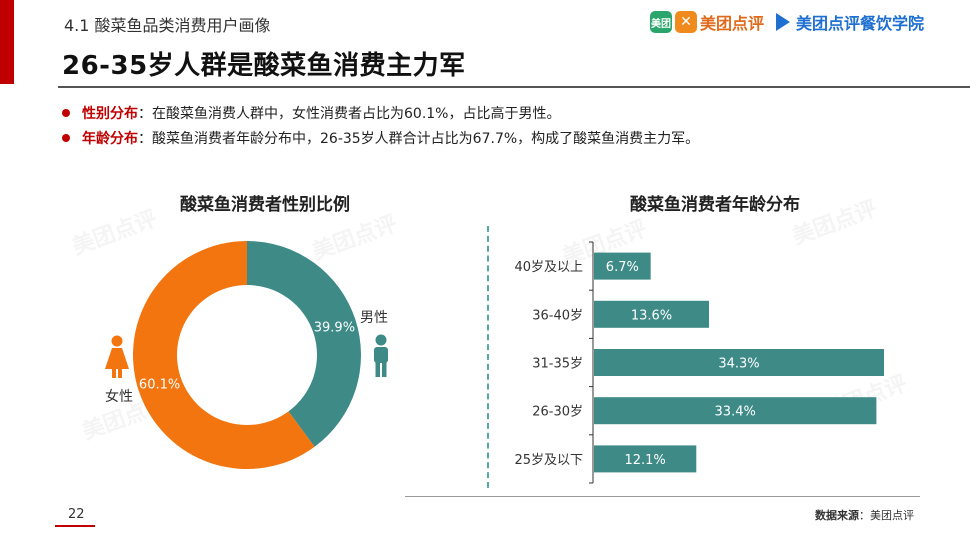 Image resolution: width=972 pixels, height=543 pixels. What do you see at coordinates (374, 318) in the screenshot?
I see `legend-label-male: 男性` at bounding box center [374, 318].